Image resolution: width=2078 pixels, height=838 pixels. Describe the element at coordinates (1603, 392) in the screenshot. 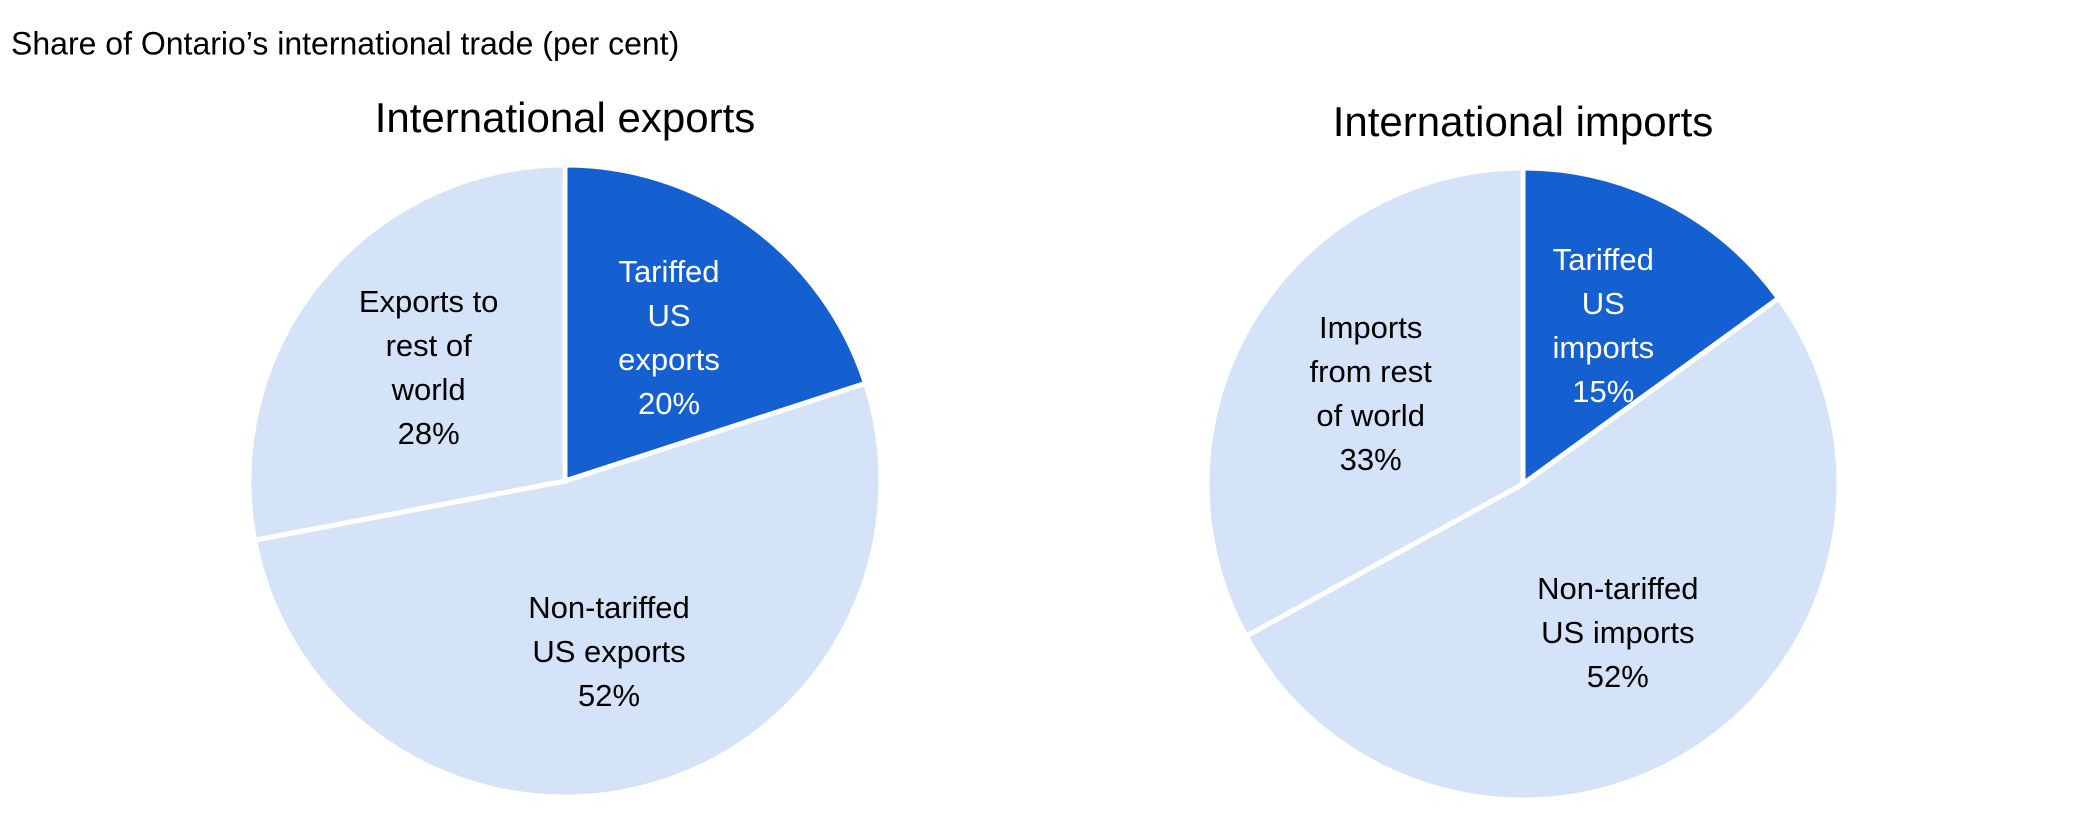

I see `slice-value-label: 15%` at that location.